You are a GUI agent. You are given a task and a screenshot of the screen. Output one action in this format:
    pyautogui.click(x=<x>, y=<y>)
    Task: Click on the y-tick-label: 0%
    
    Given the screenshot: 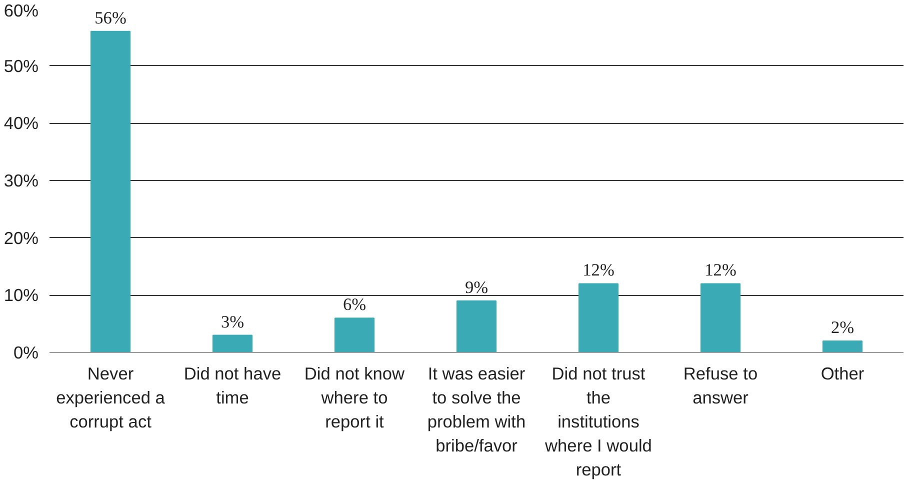 What is the action you would take?
    pyautogui.click(x=25, y=352)
    